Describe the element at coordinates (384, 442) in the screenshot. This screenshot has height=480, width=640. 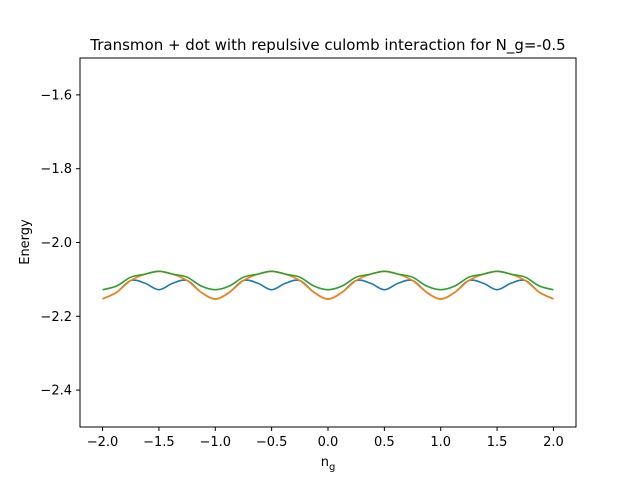
I see `x-tick-label: 0.5` at that location.